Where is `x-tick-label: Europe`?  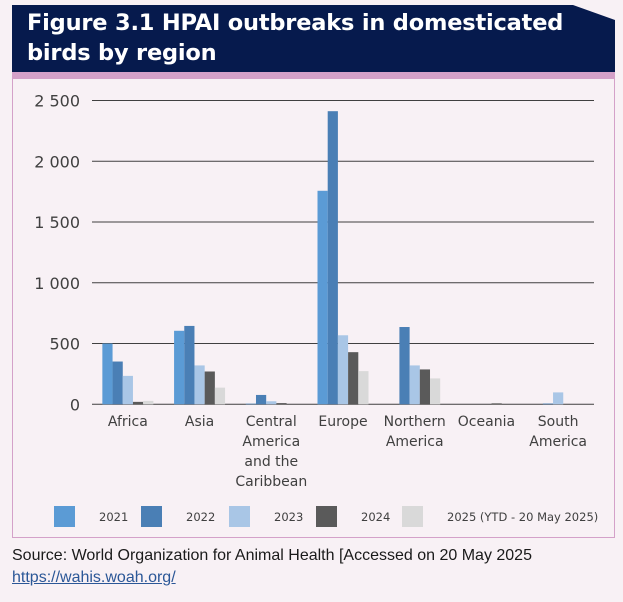
x-tick-label: Europe is located at coordinates (342, 422).